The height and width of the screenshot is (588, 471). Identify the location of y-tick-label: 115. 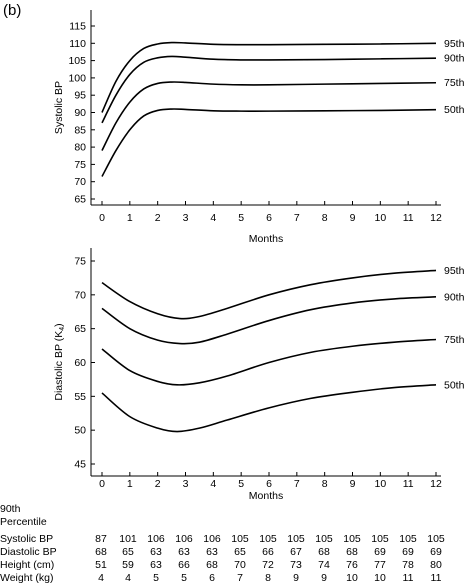
(77, 27).